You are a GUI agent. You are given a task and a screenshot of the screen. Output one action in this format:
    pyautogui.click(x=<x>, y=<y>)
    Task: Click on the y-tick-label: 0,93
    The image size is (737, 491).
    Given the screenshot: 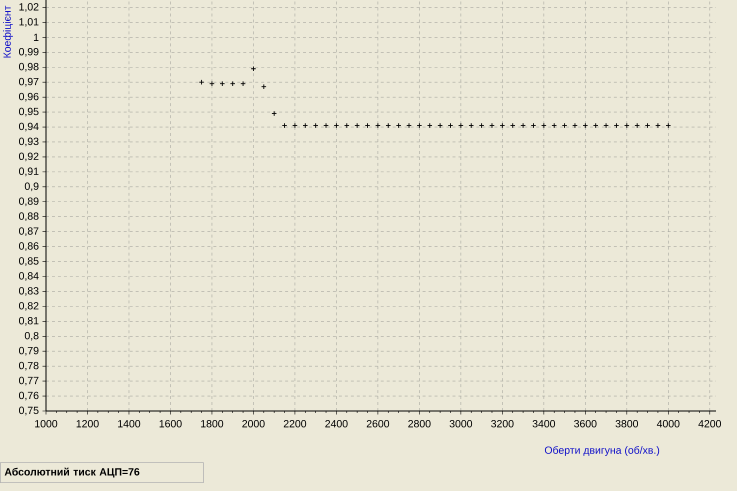 What is the action you would take?
    pyautogui.click(x=29, y=142)
    